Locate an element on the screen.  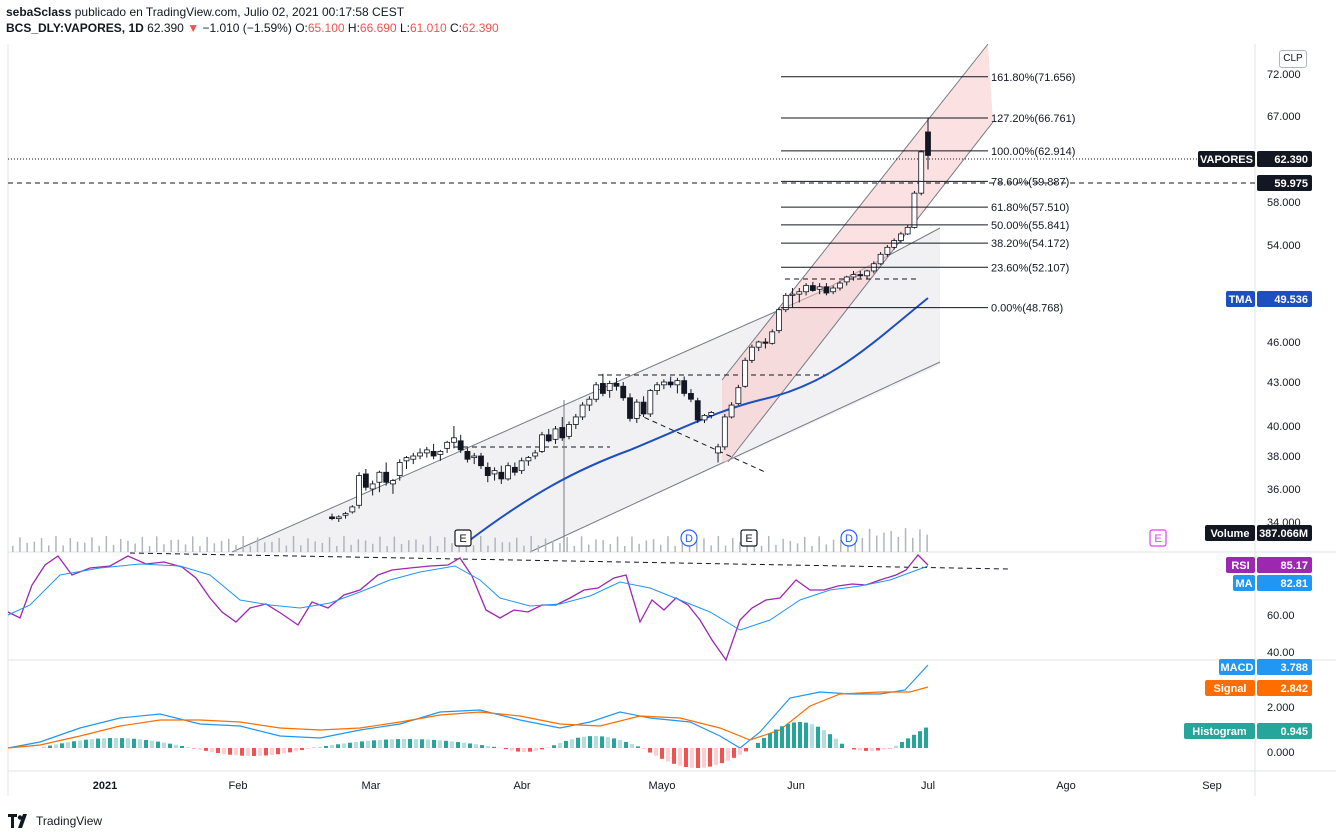
event-label: D is located at coordinates (849, 539).